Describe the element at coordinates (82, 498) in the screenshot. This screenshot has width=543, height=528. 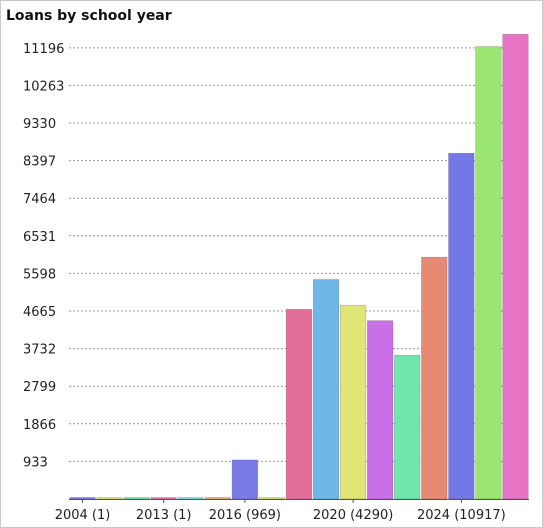
I see `bar-2004` at that location.